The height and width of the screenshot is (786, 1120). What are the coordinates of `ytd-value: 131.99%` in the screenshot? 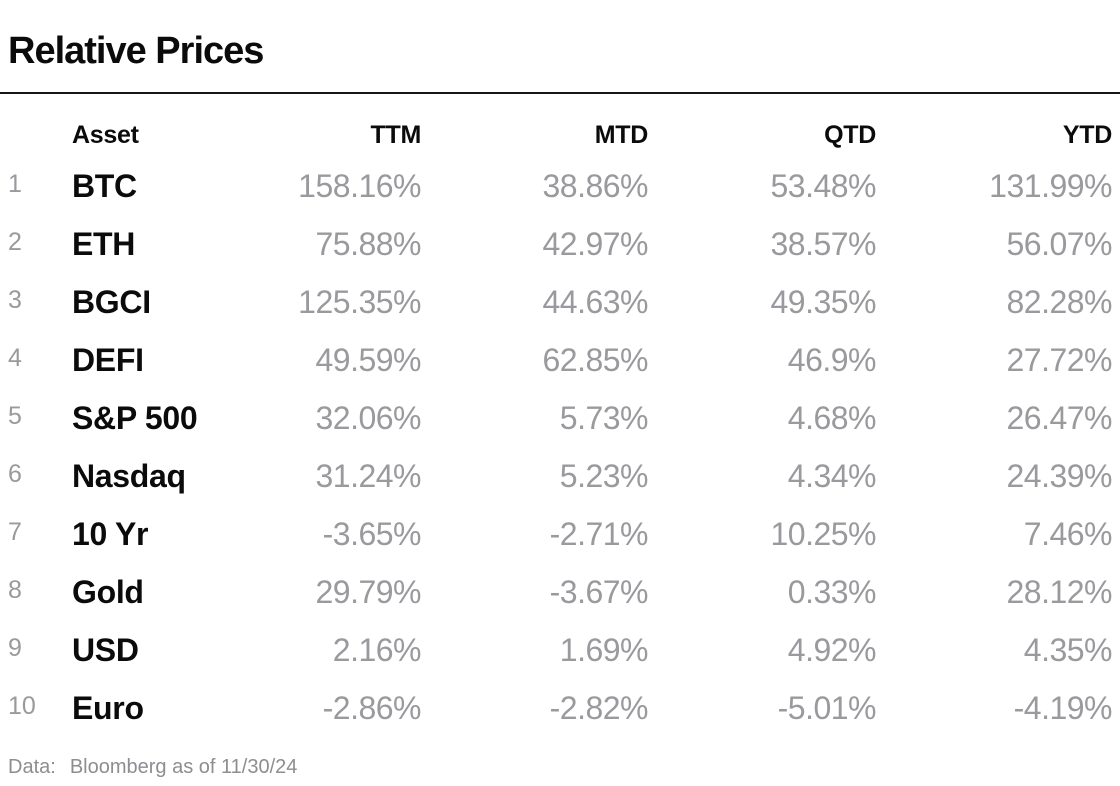 It's located at (1050, 186).